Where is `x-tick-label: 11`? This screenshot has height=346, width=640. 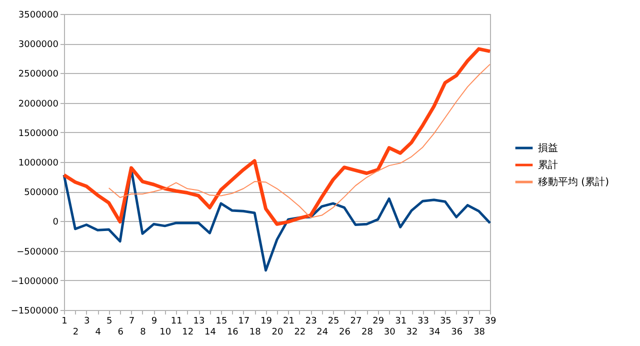
x-tick-label: 11 is located at coordinates (176, 321).